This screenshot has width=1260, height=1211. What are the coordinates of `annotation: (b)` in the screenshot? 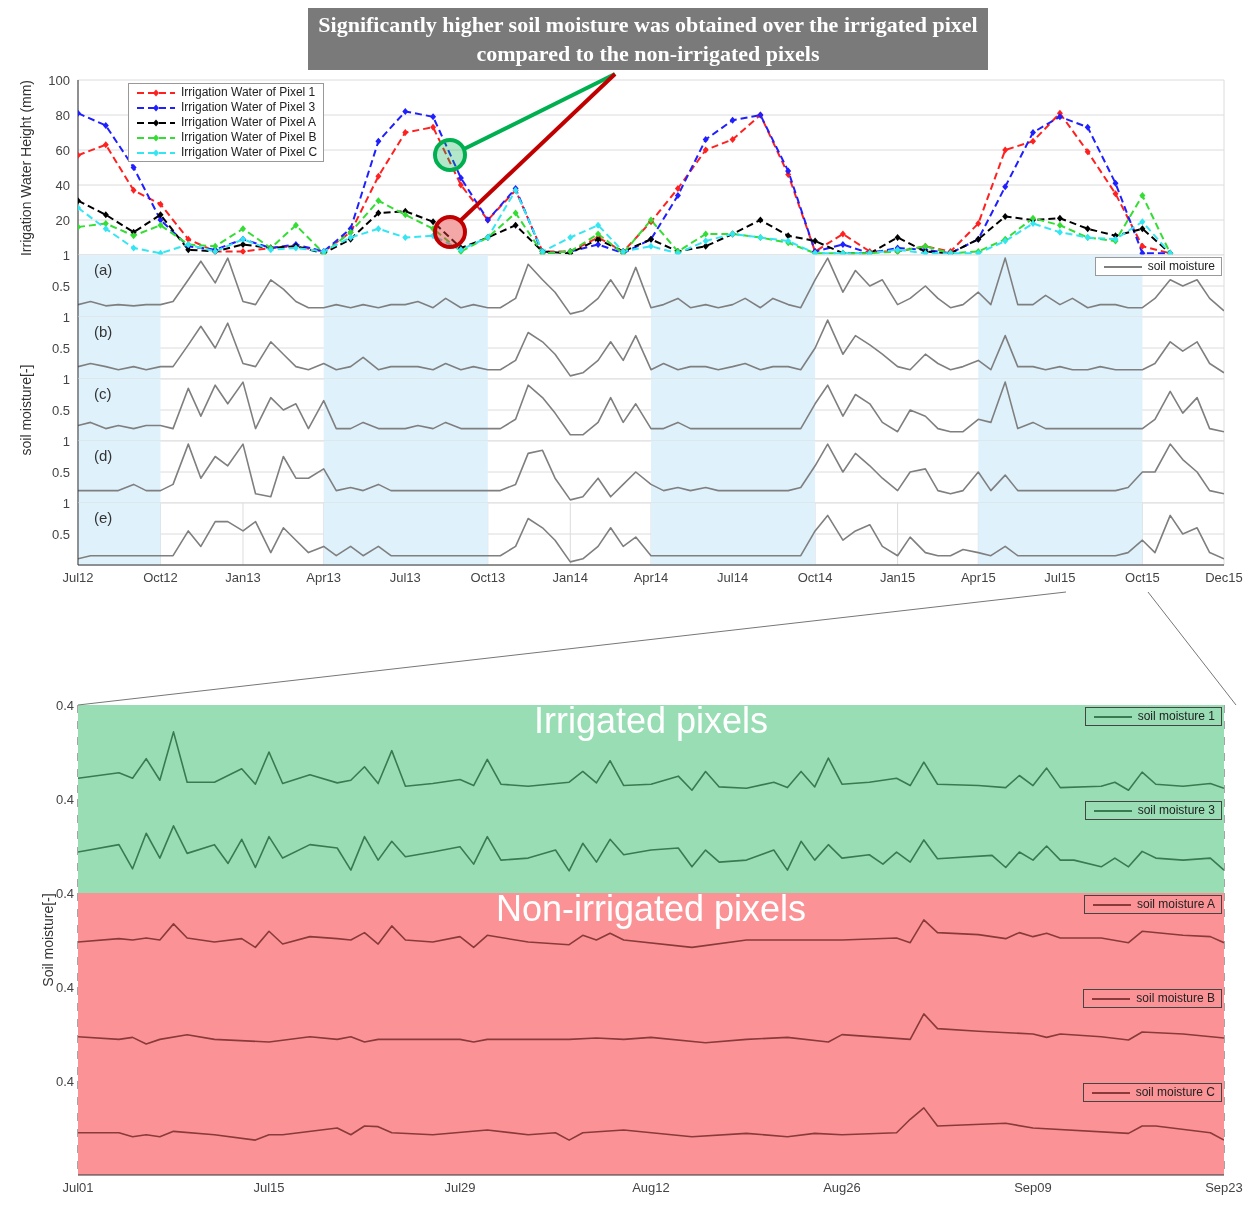 It's located at (103, 331).